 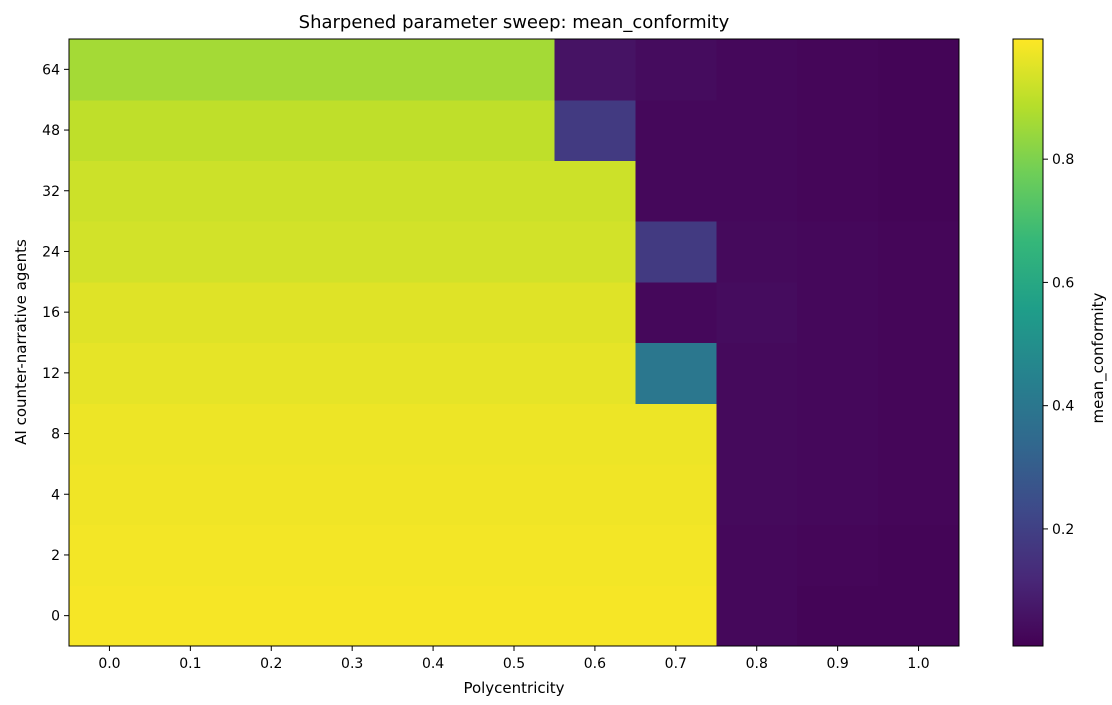 What do you see at coordinates (51, 192) in the screenshot?
I see `y-tick-label: 32` at bounding box center [51, 192].